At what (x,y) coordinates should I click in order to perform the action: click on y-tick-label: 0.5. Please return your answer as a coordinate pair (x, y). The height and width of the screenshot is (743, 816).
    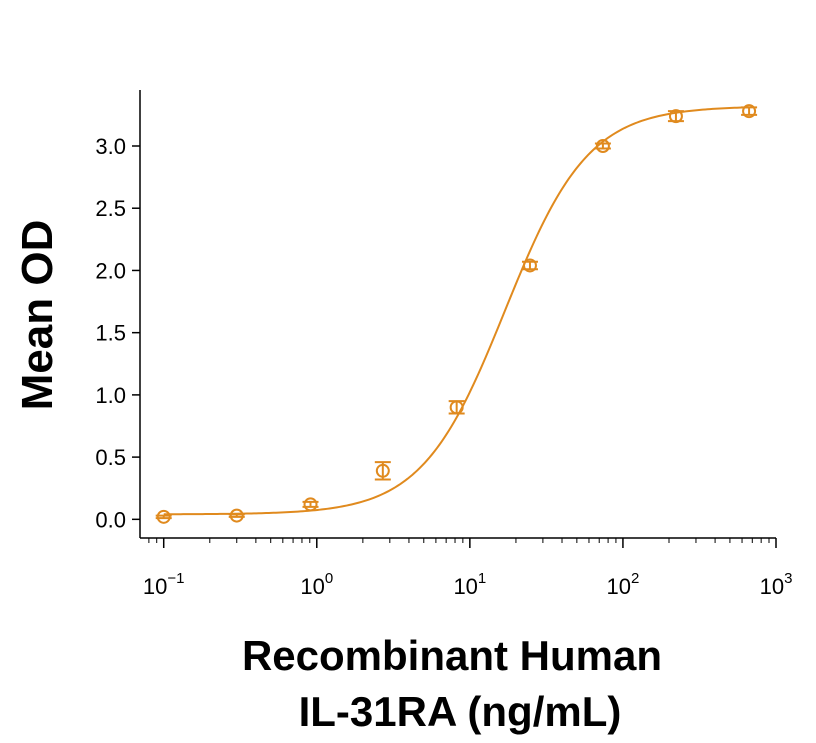
    Looking at the image, I should click on (110, 457).